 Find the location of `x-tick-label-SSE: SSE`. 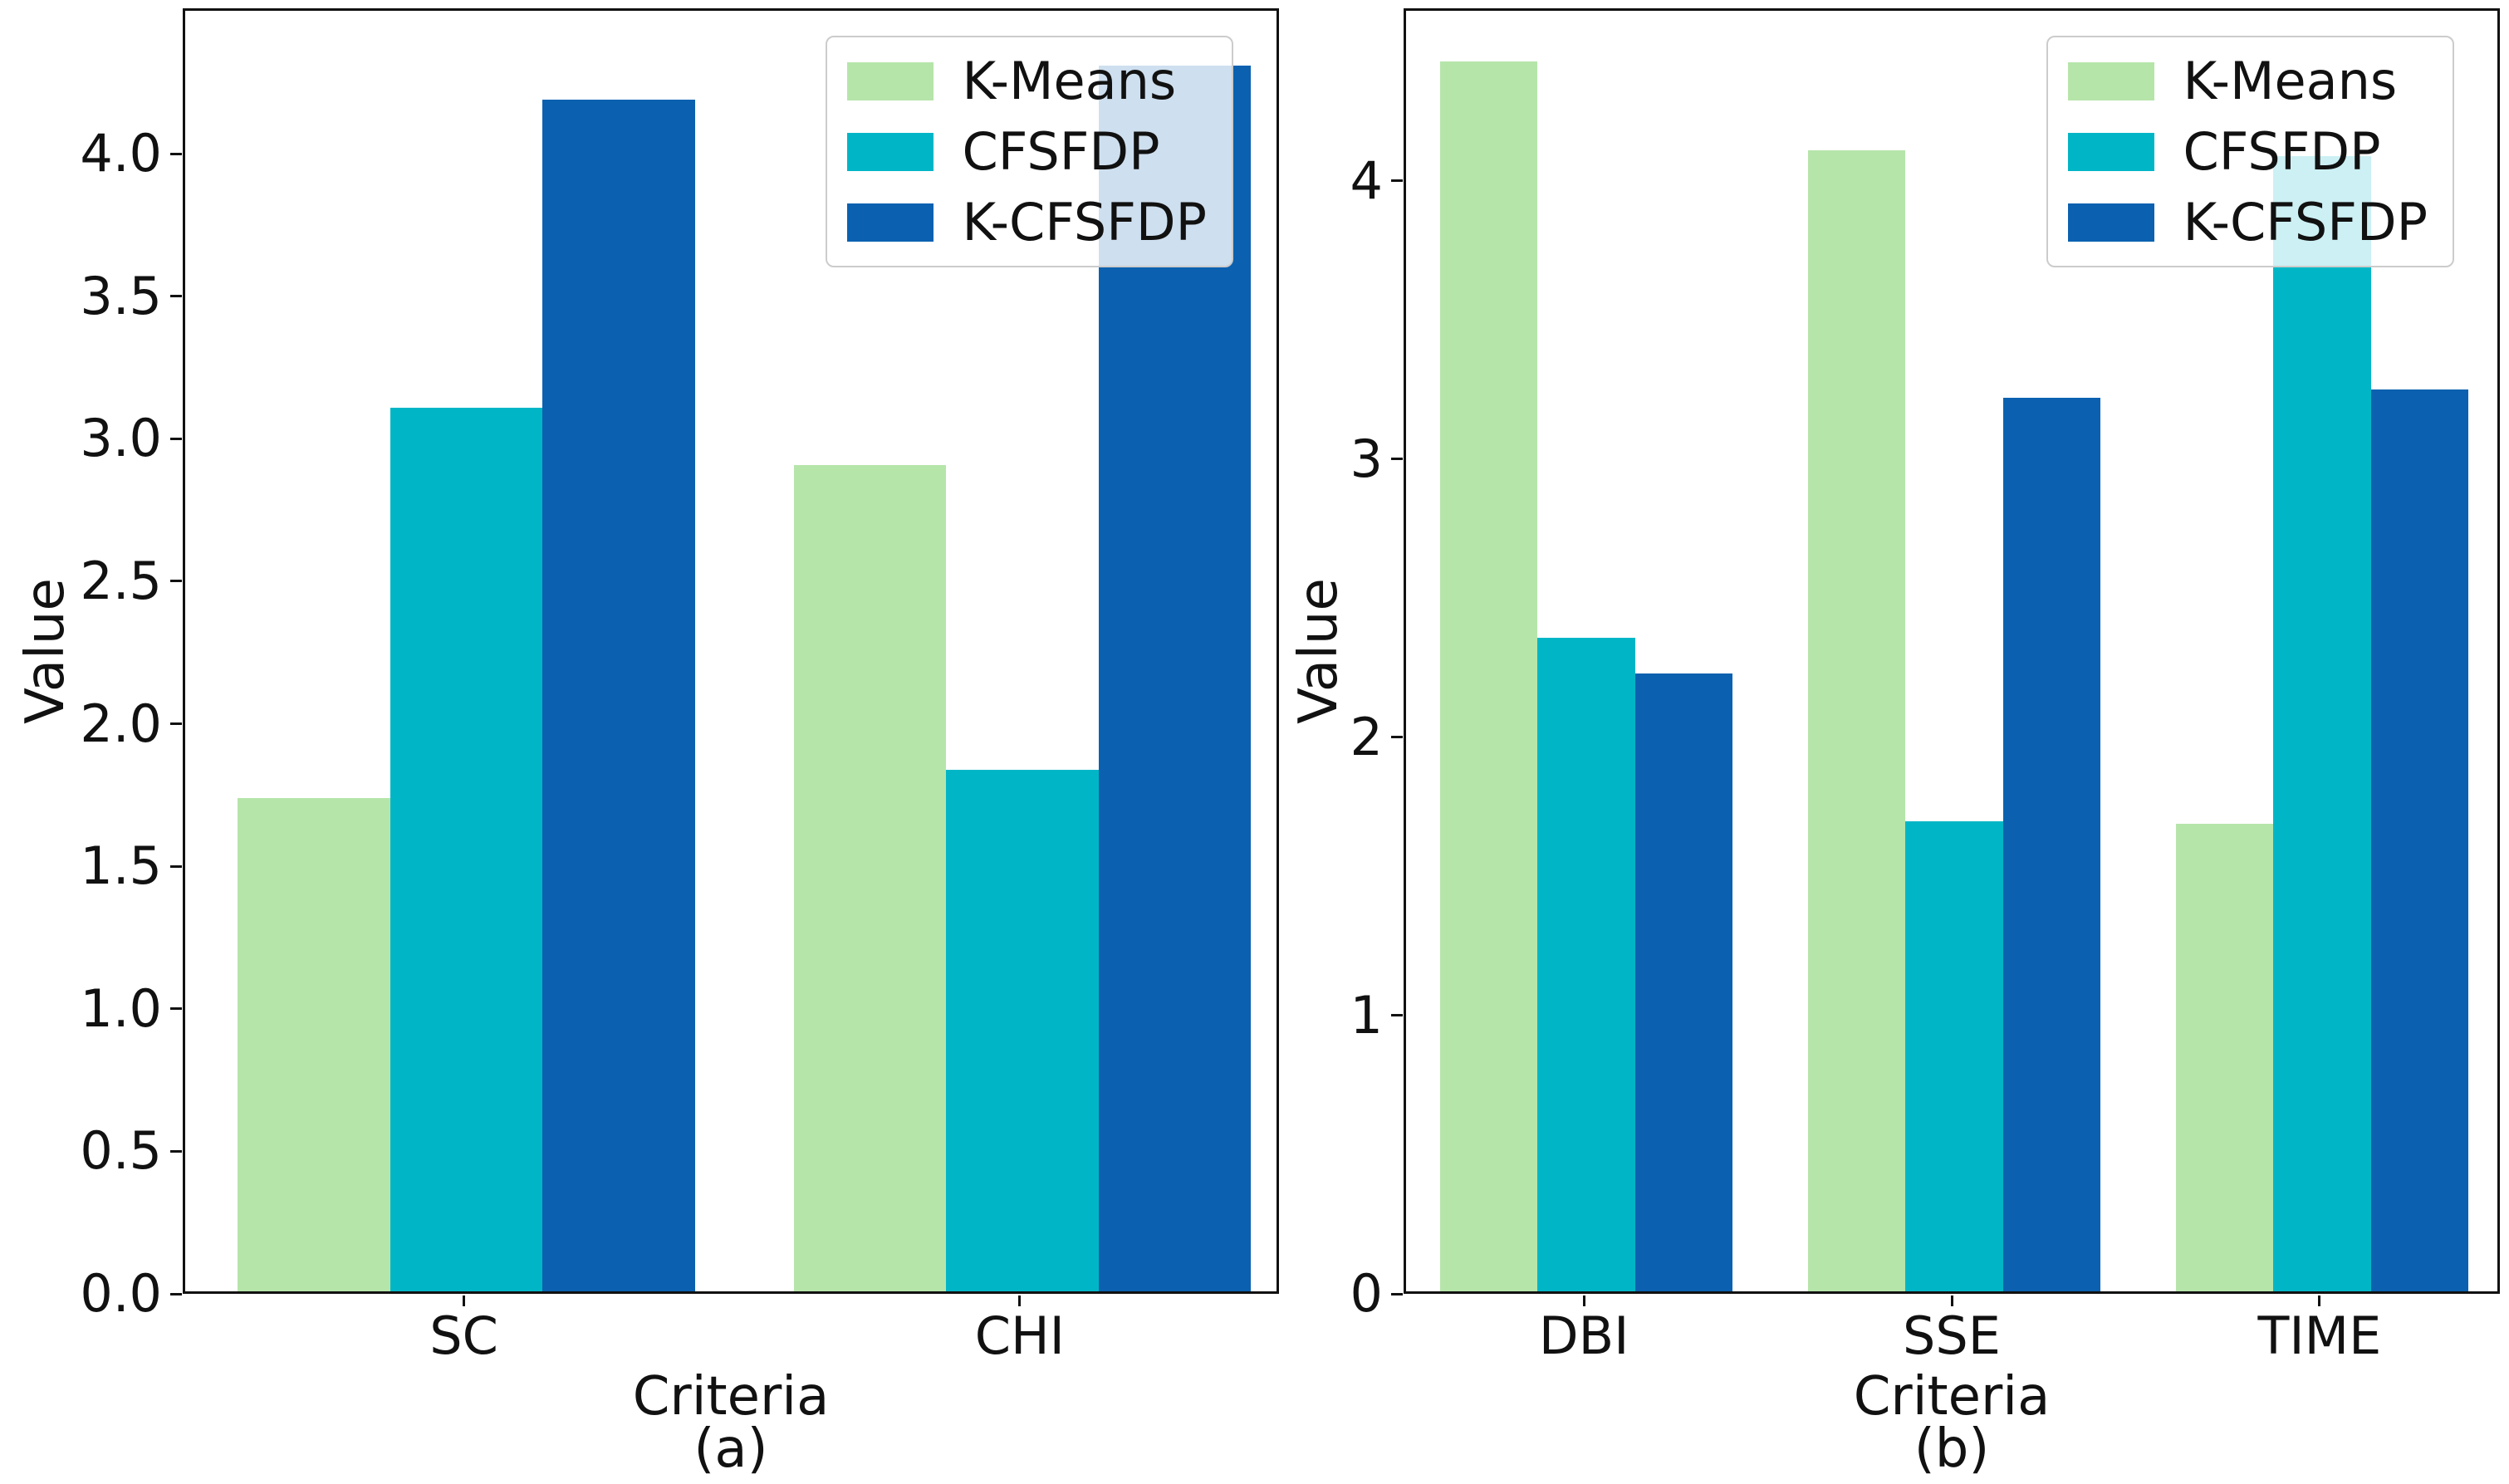

x-tick-label-SSE: SSE is located at coordinates (1952, 1335).